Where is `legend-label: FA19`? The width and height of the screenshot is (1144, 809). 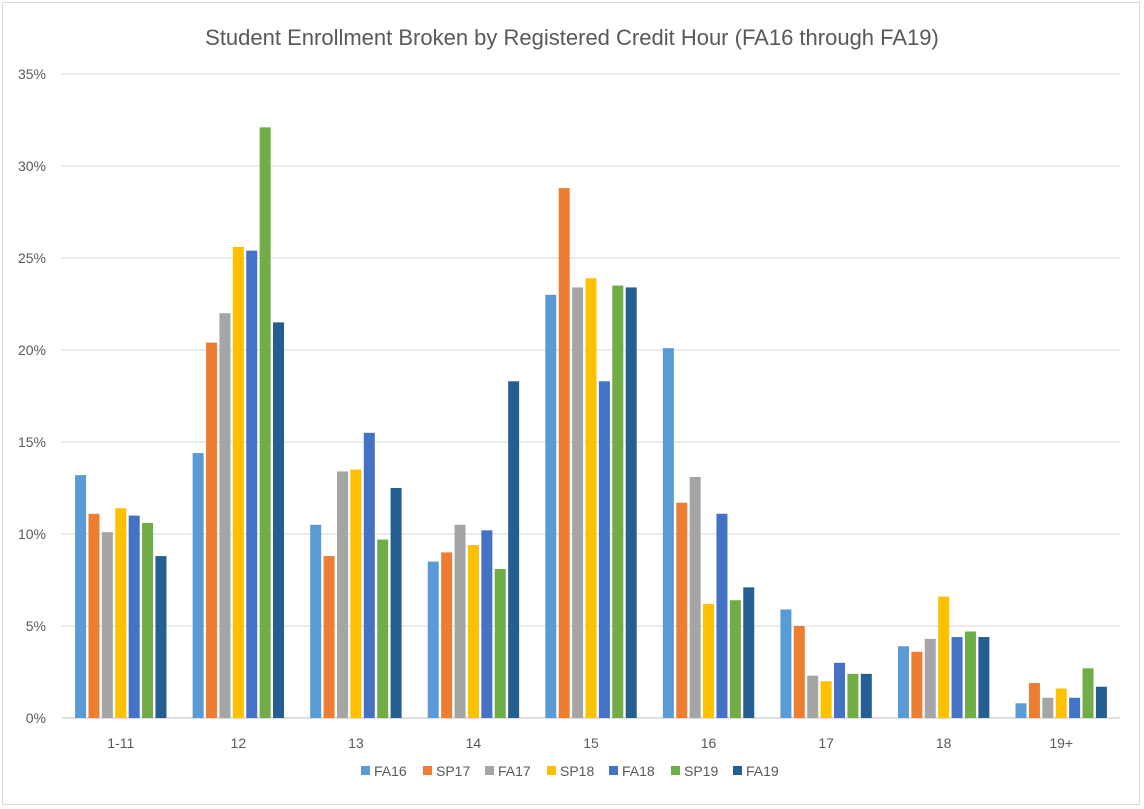
legend-label: FA19 is located at coordinates (762, 771).